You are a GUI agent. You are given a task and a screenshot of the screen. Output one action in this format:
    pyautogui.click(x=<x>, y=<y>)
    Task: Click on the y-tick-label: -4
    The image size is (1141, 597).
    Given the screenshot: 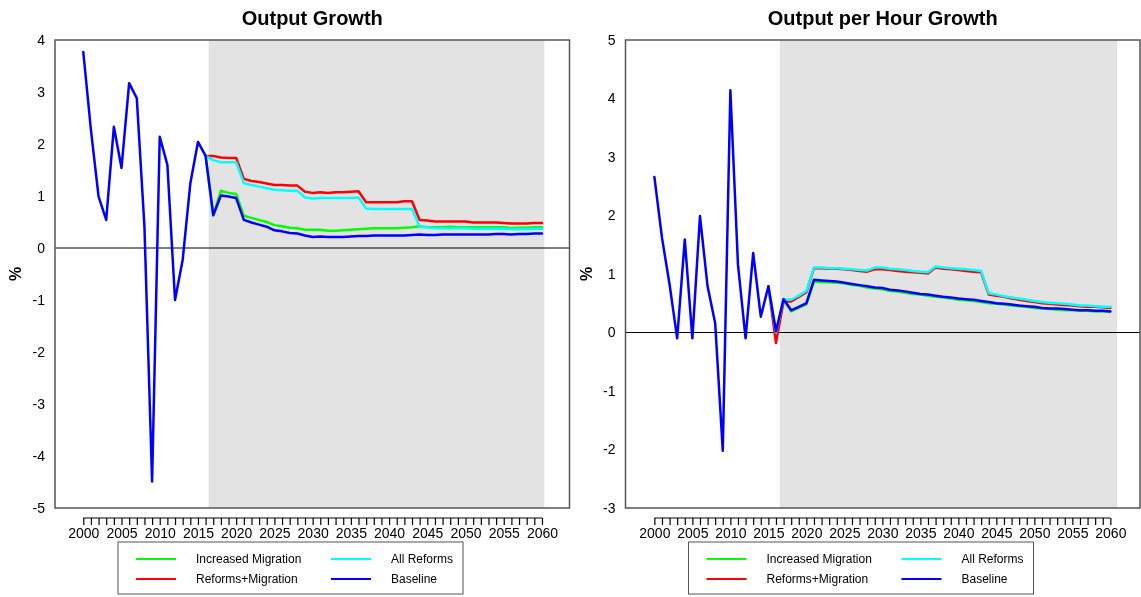 What is the action you would take?
    pyautogui.click(x=39, y=455)
    